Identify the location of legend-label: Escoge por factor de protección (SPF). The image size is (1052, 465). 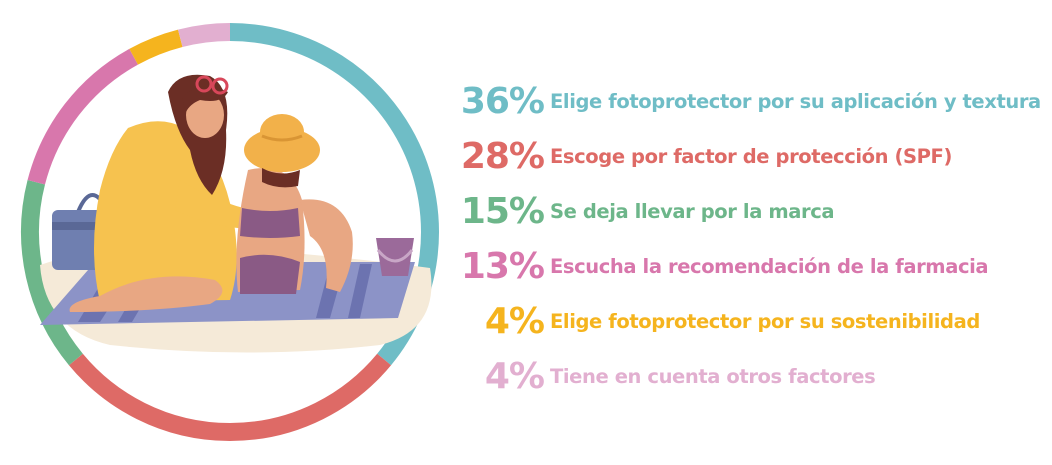
(751, 156).